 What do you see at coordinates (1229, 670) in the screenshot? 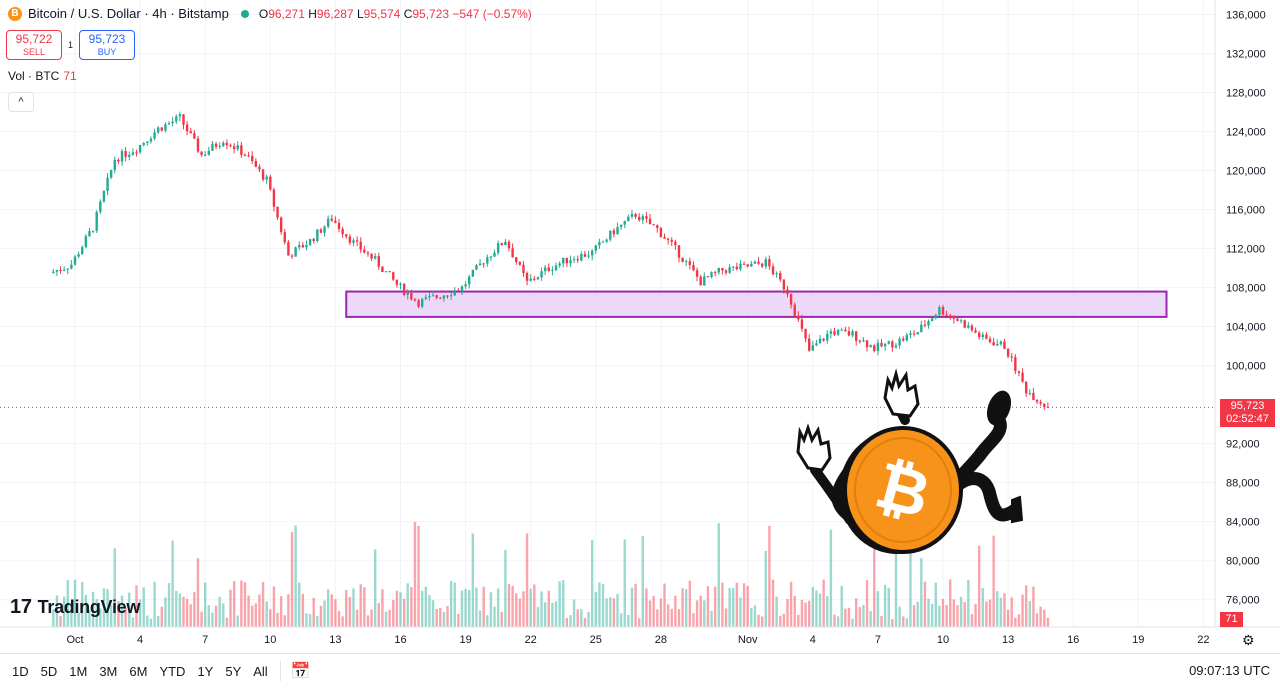
I see `utc-clock: 09:07:13 UTC` at bounding box center [1229, 670].